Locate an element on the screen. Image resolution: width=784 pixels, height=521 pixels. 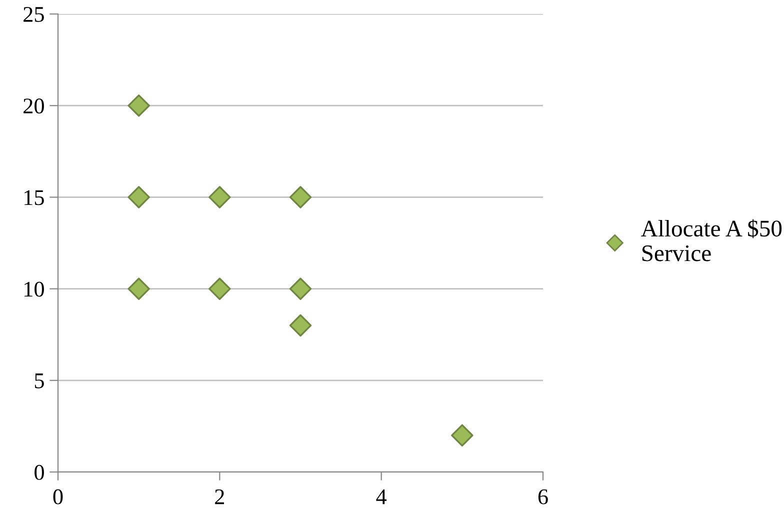
y-tick-label: 25 is located at coordinates (34, 14).